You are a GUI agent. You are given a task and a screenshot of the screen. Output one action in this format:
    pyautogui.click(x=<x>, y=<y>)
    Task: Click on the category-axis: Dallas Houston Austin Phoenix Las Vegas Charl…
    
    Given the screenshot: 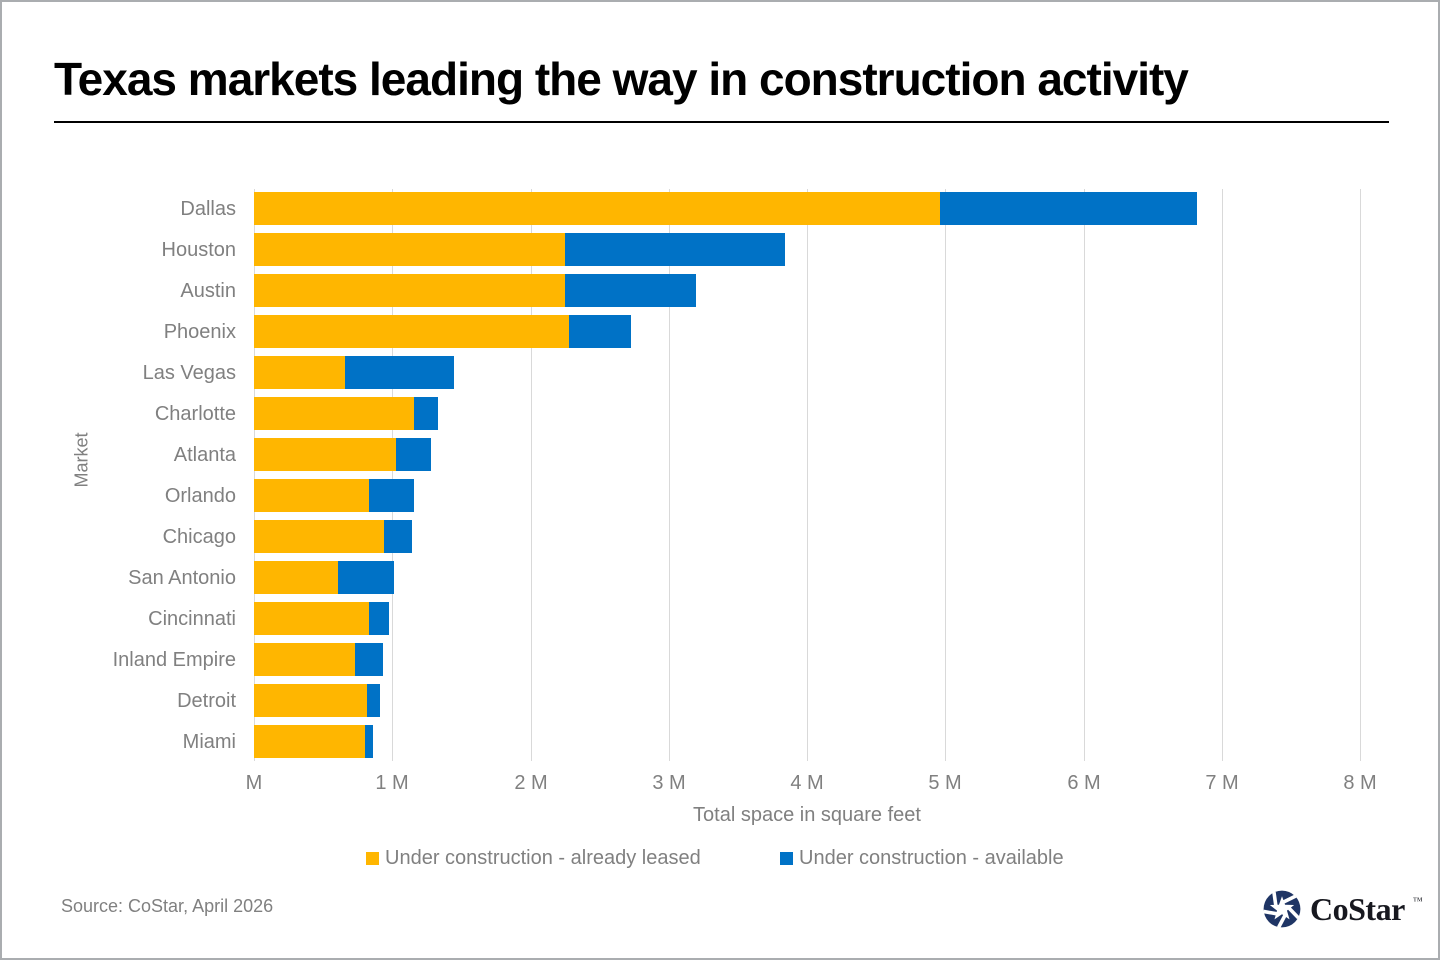 What is the action you would take?
    pyautogui.click(x=119, y=475)
    